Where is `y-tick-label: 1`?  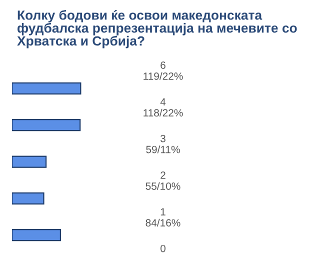
y-tick-label: 1 is located at coordinates (163, 212).